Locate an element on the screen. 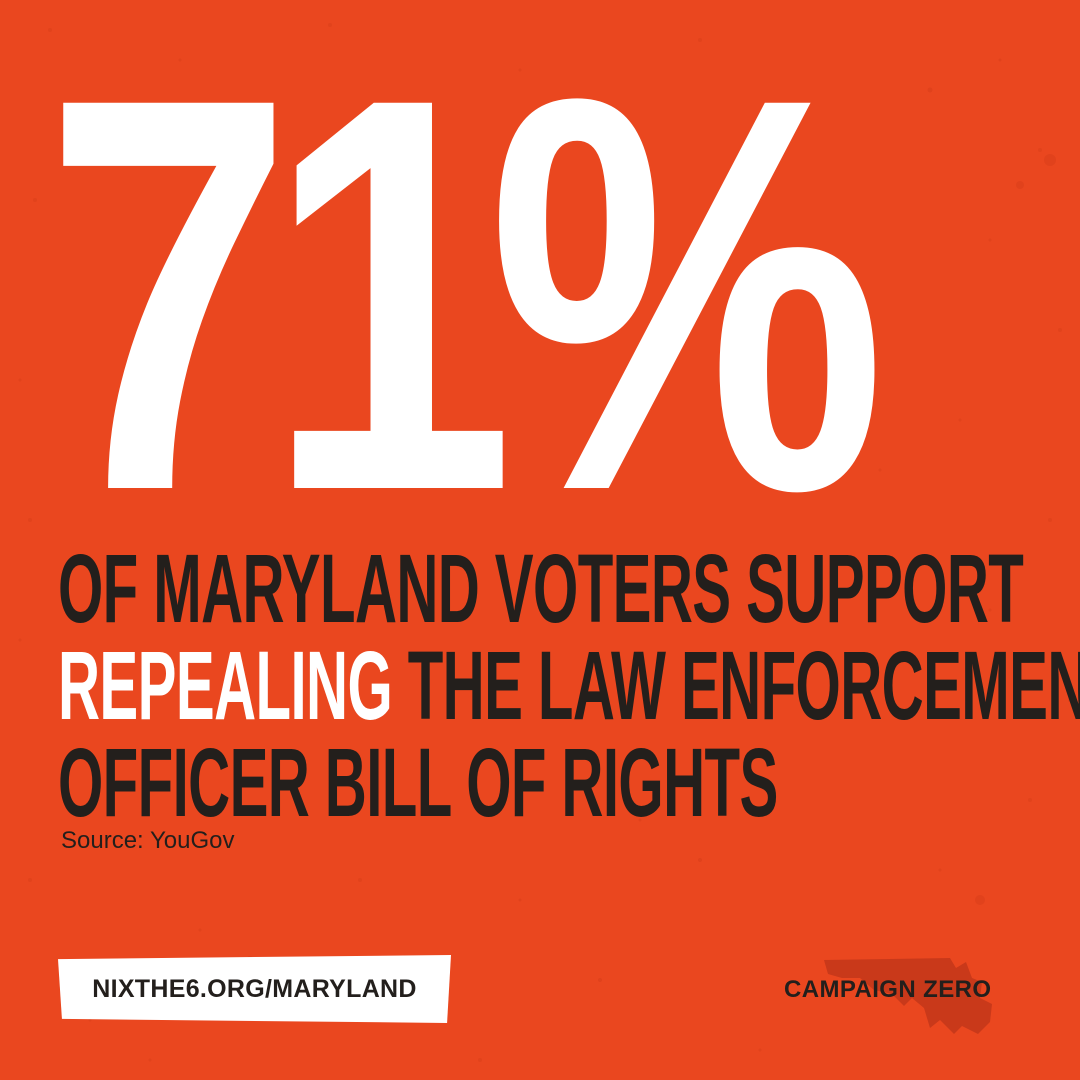 This screenshot has height=1080, width=1080. headline-line-2-rest: THE LAW ENFORCEMENT is located at coordinates (743, 685).